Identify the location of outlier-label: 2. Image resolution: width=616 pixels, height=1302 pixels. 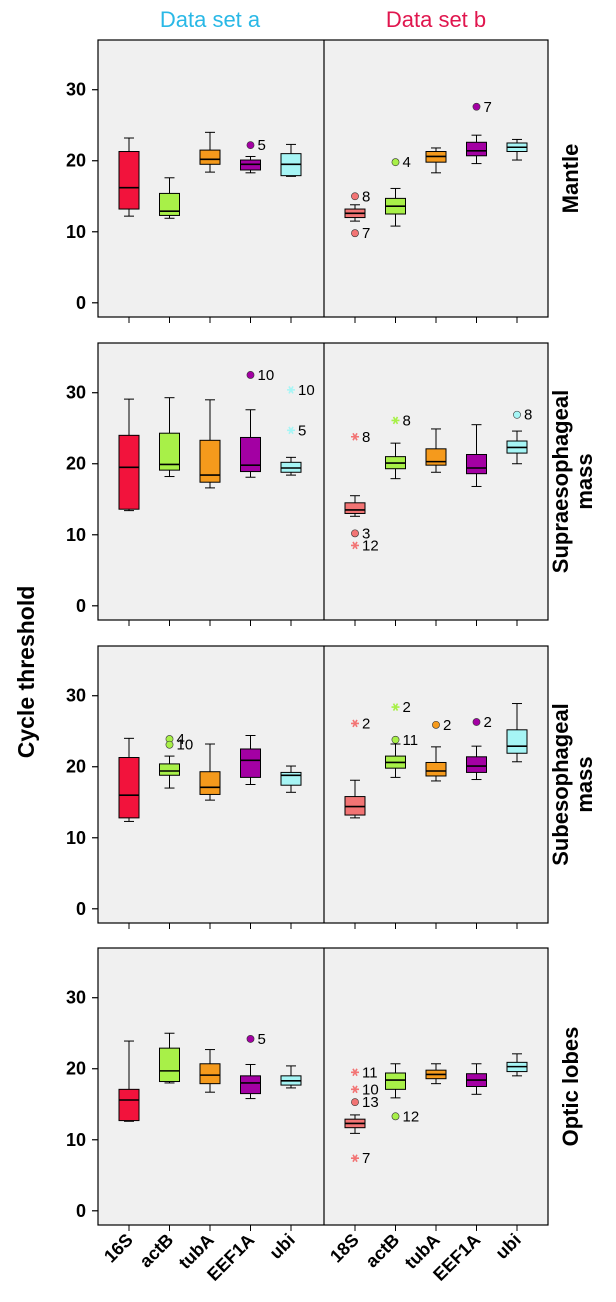
(407, 707).